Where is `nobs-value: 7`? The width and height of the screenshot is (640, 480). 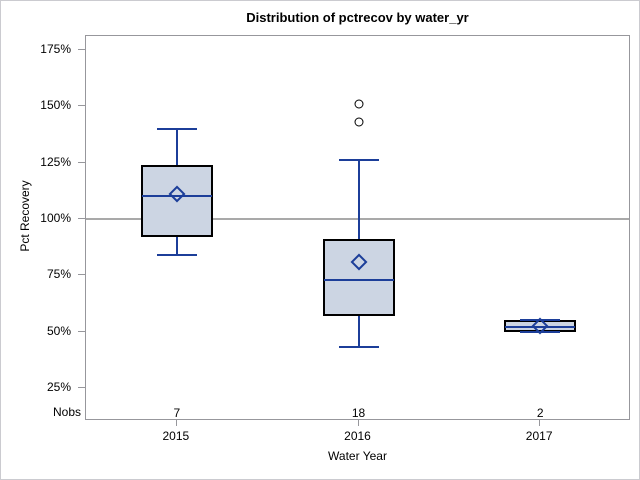 nobs-value: 7 is located at coordinates (177, 413).